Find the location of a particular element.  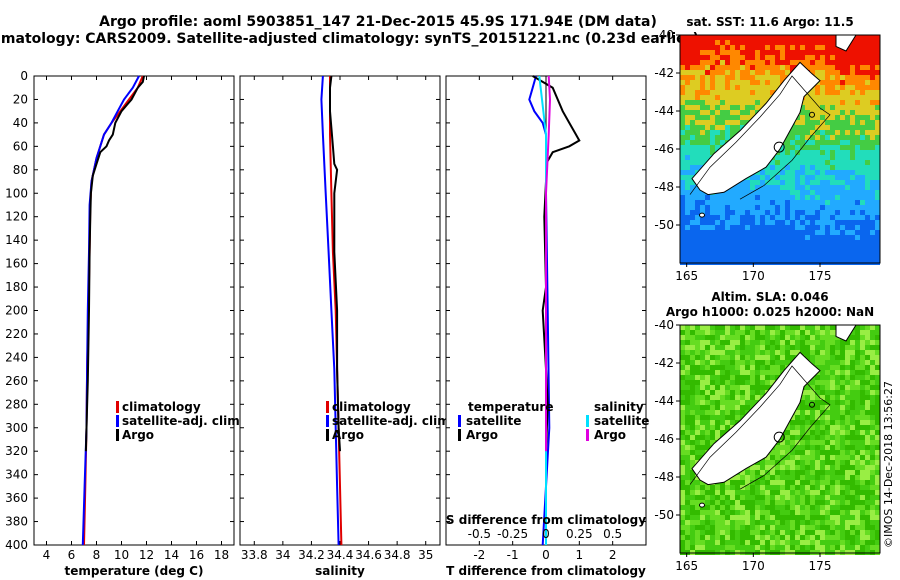

y-tick-label: 140 is located at coordinates (16, 240).